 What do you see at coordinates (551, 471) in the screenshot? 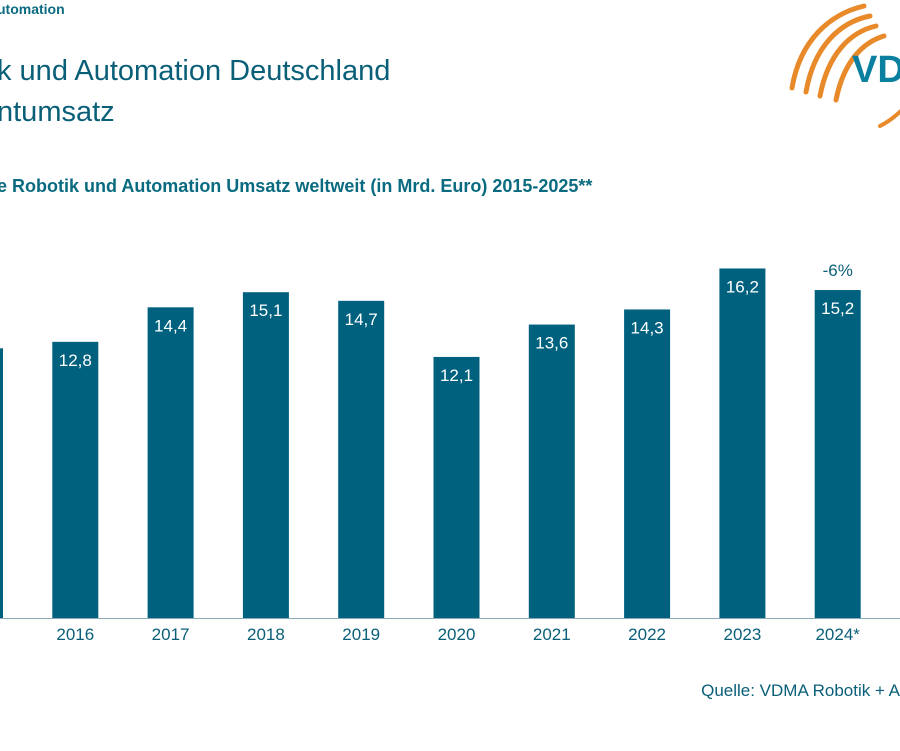
I see `bar-2021` at bounding box center [551, 471].